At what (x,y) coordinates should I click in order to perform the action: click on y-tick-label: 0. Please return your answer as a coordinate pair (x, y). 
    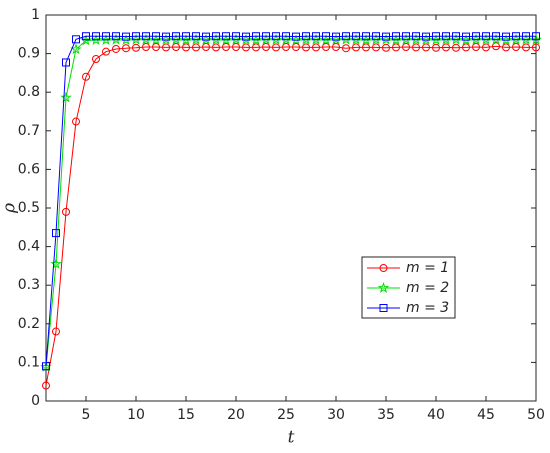
    Looking at the image, I should click on (35, 401).